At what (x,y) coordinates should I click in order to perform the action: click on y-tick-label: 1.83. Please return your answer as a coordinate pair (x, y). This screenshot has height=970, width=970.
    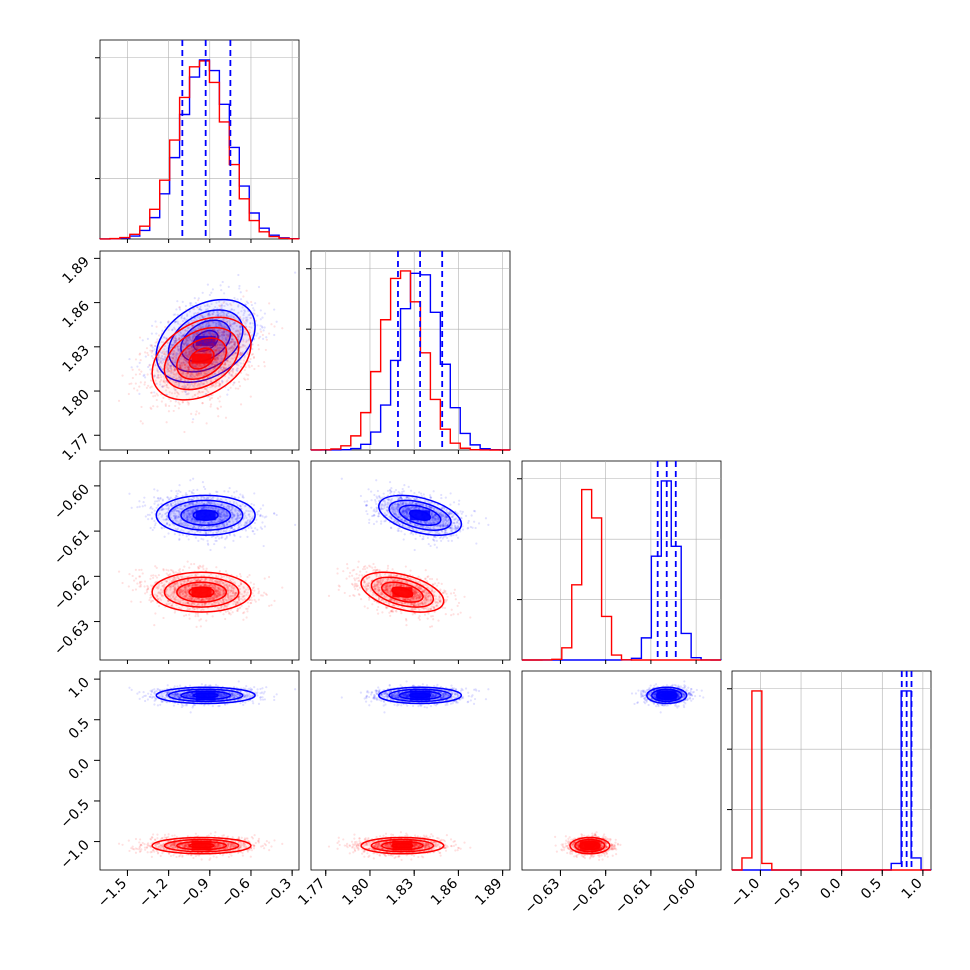
    Looking at the image, I should click on (75, 358).